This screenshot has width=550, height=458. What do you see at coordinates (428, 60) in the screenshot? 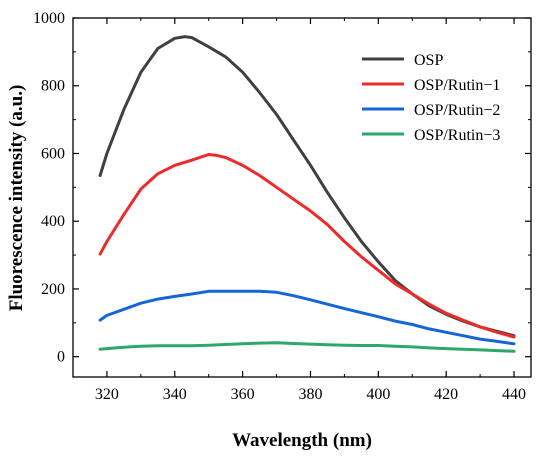
I see `legend-label-1: OSP` at bounding box center [428, 60].